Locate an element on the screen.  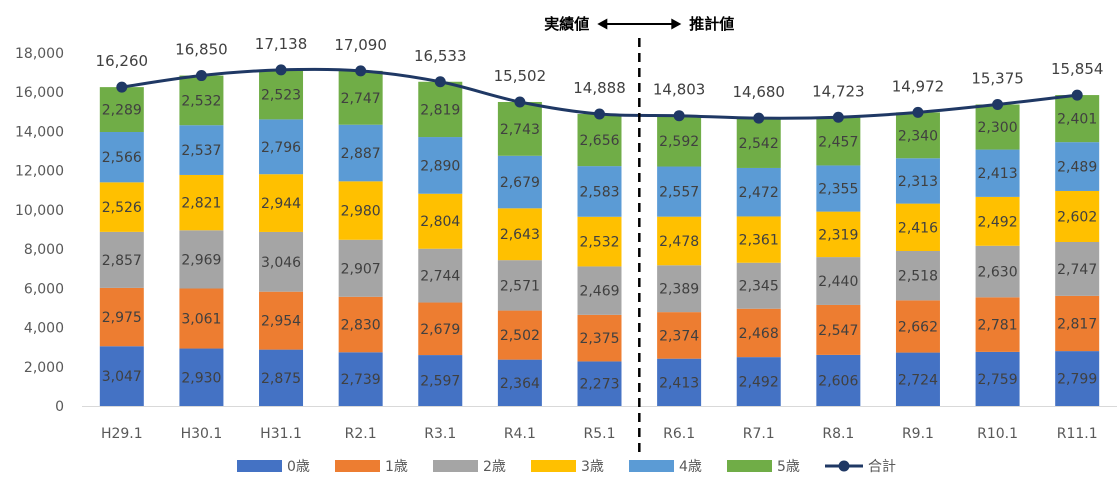
x-tick-label: R7.1 is located at coordinates (759, 434).